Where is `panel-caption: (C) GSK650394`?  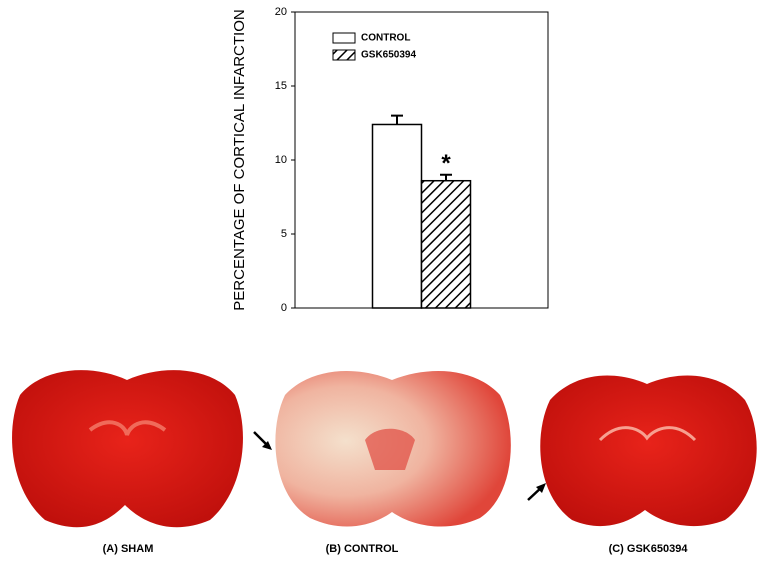
panel-caption: (C) GSK650394 is located at coordinates (649, 549).